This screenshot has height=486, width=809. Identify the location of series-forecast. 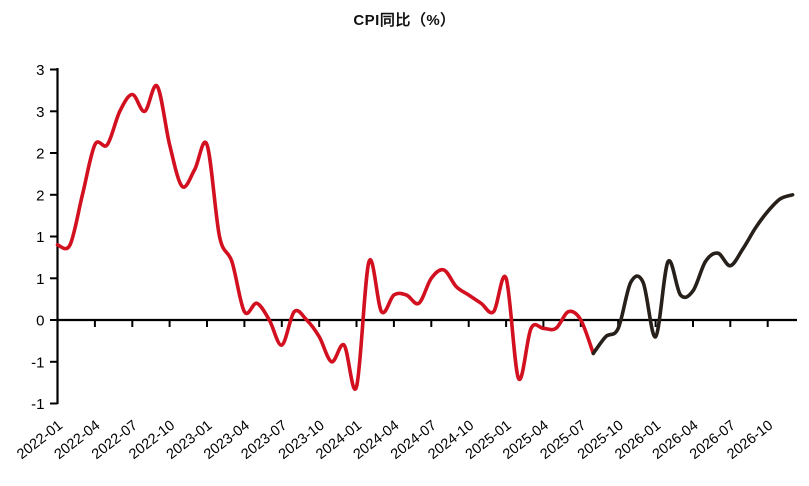
(693, 274).